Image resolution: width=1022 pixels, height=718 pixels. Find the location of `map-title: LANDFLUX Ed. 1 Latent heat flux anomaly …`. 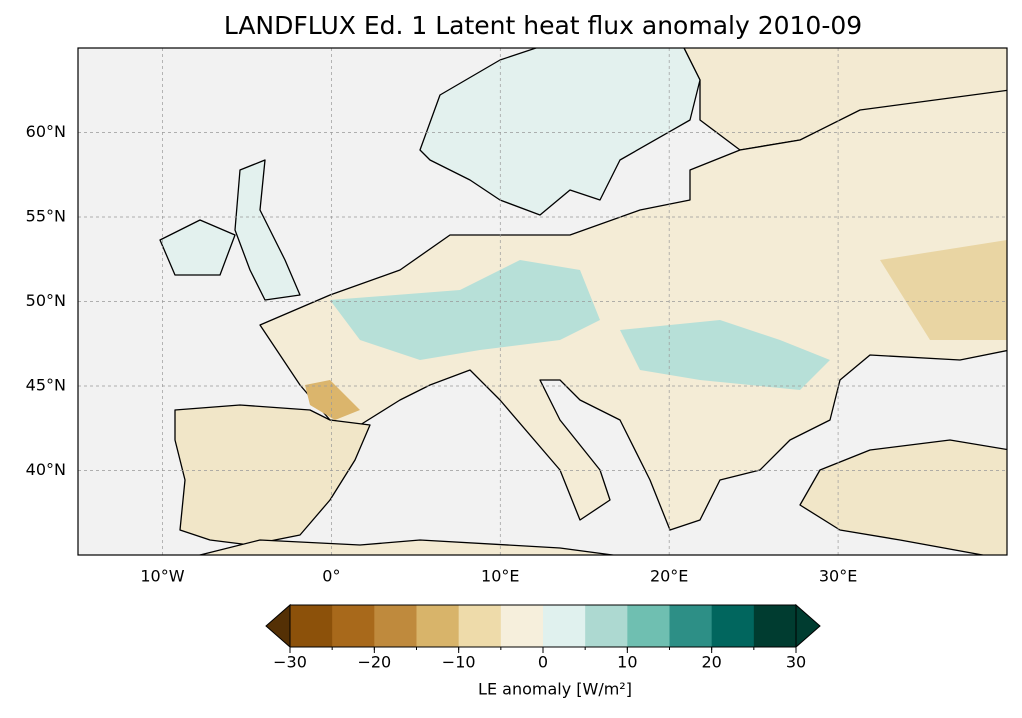

map-title: LANDFLUX Ed. 1 Latent heat flux anomaly … is located at coordinates (543, 25).